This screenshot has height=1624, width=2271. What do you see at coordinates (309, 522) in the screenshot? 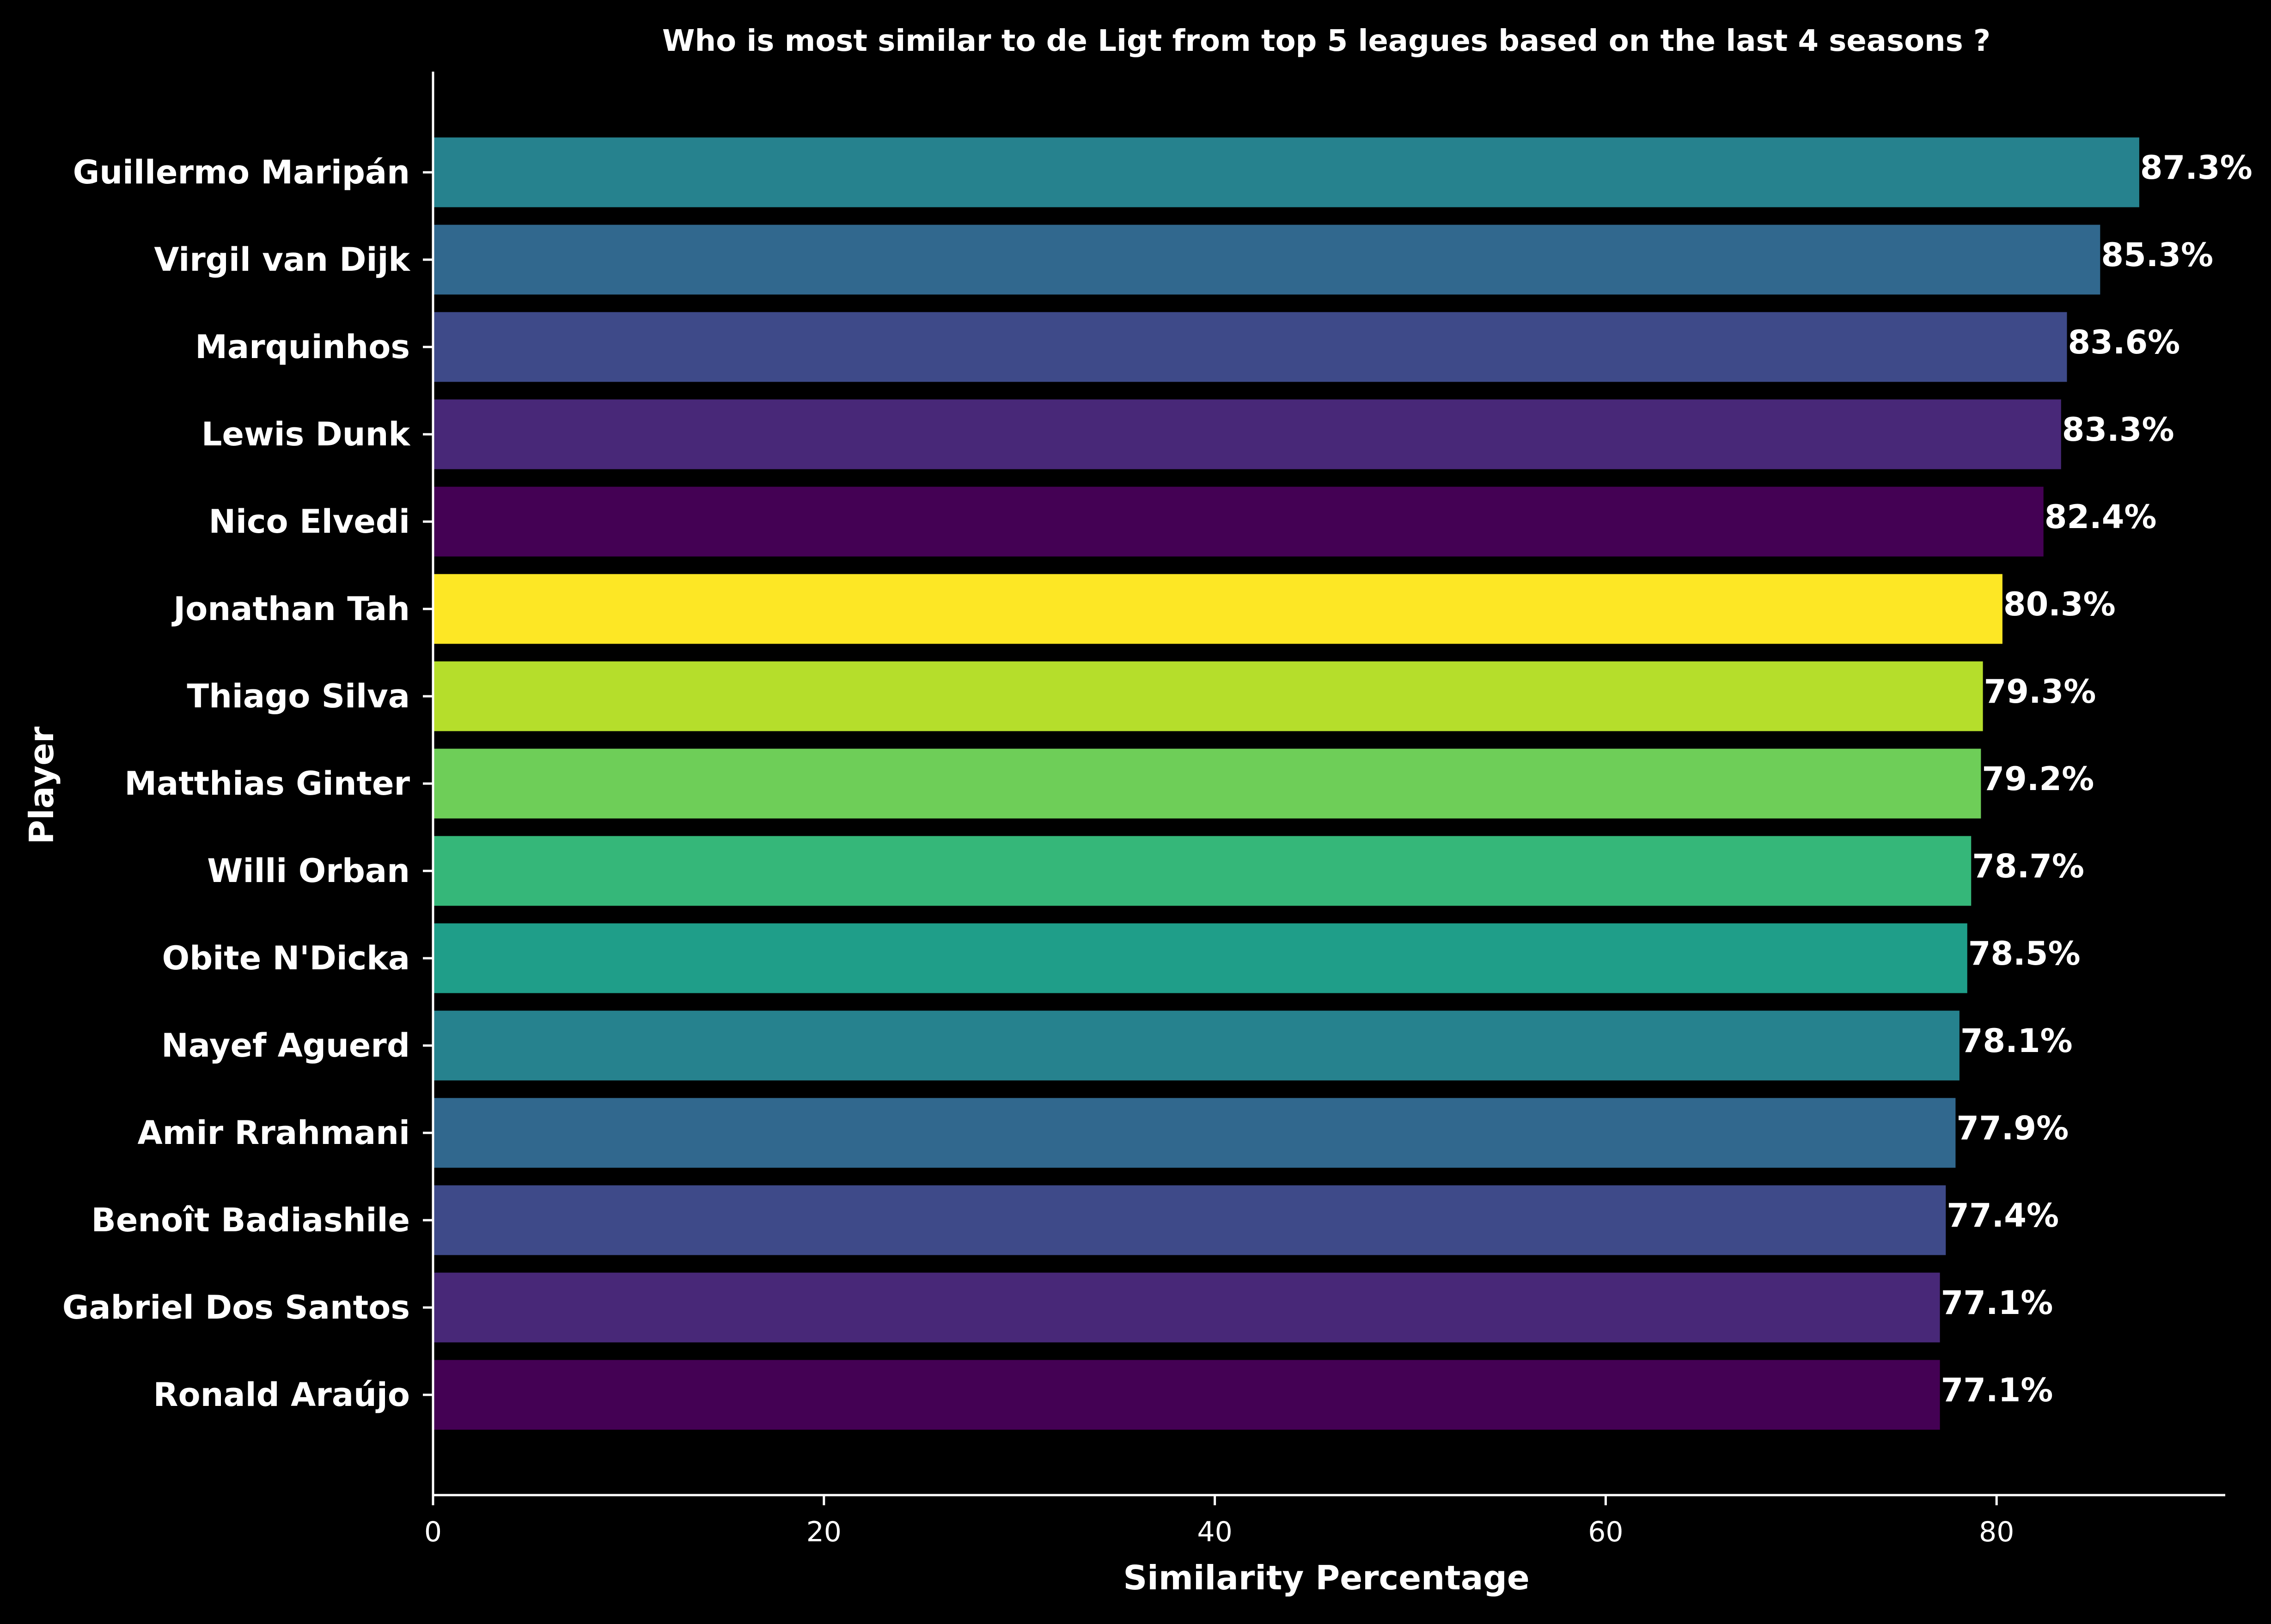
I see `category-label: Nico Elvedi` at bounding box center [309, 522].